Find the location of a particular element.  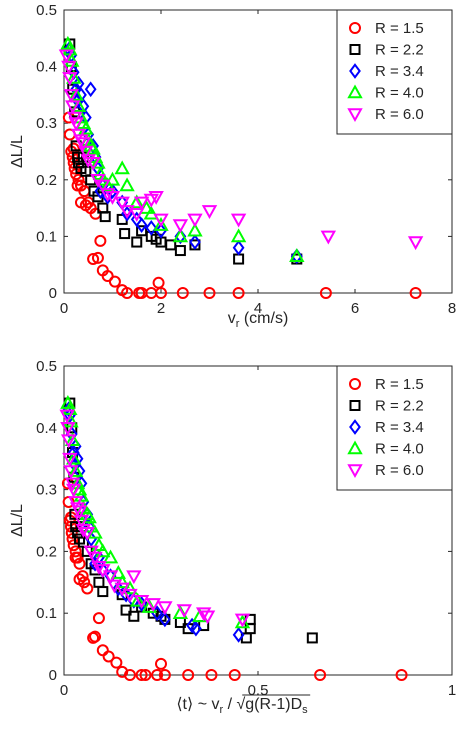

x-tick-label: 2 is located at coordinates (161, 308).